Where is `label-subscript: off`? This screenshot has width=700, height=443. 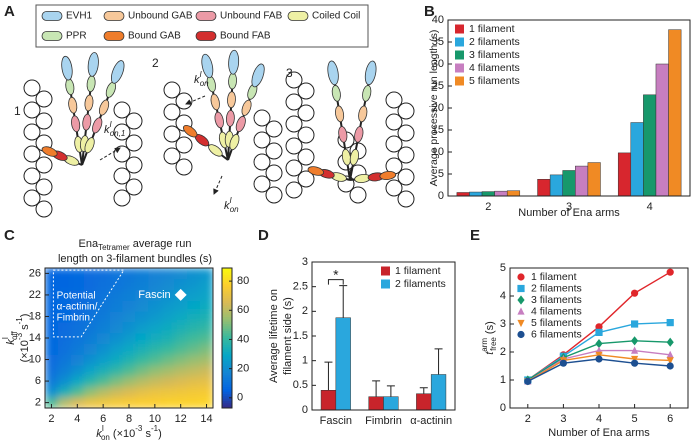 label-subscript: off is located at coordinates (14, 335).